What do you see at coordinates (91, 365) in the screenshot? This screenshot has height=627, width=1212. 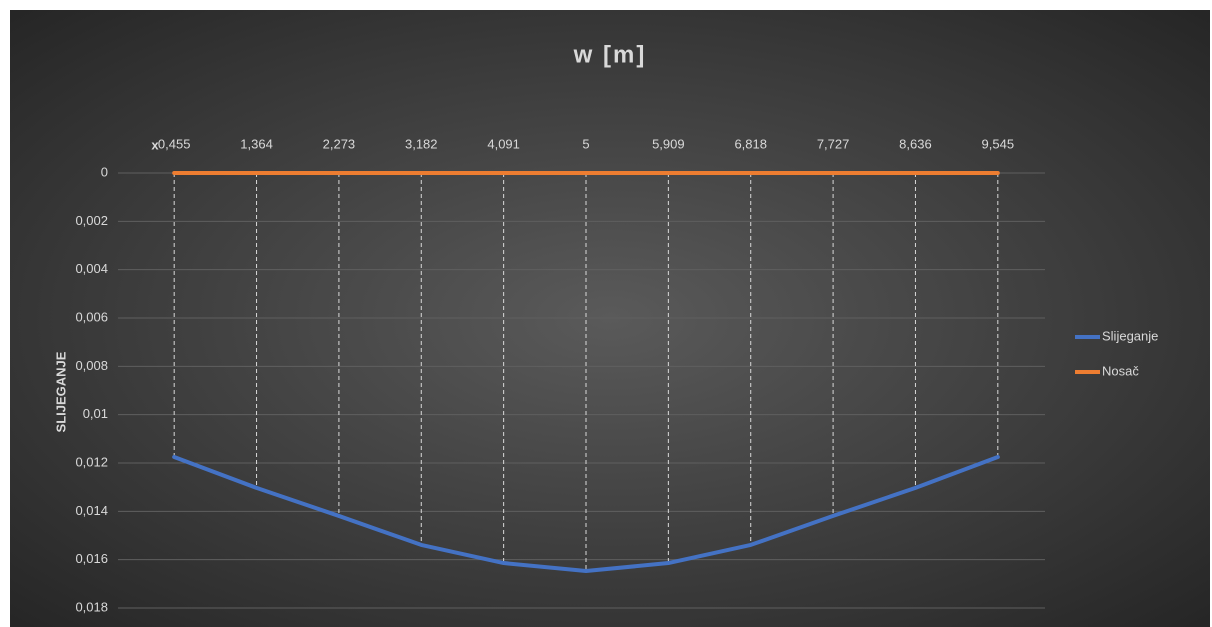 I see `y-tick-label: 0,008` at bounding box center [91, 365].